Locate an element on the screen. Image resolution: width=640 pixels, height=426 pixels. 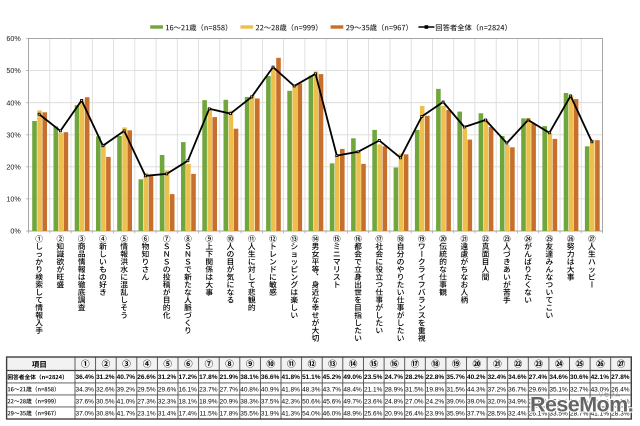
svg-text: 29.5% is located at coordinates (146, 389).